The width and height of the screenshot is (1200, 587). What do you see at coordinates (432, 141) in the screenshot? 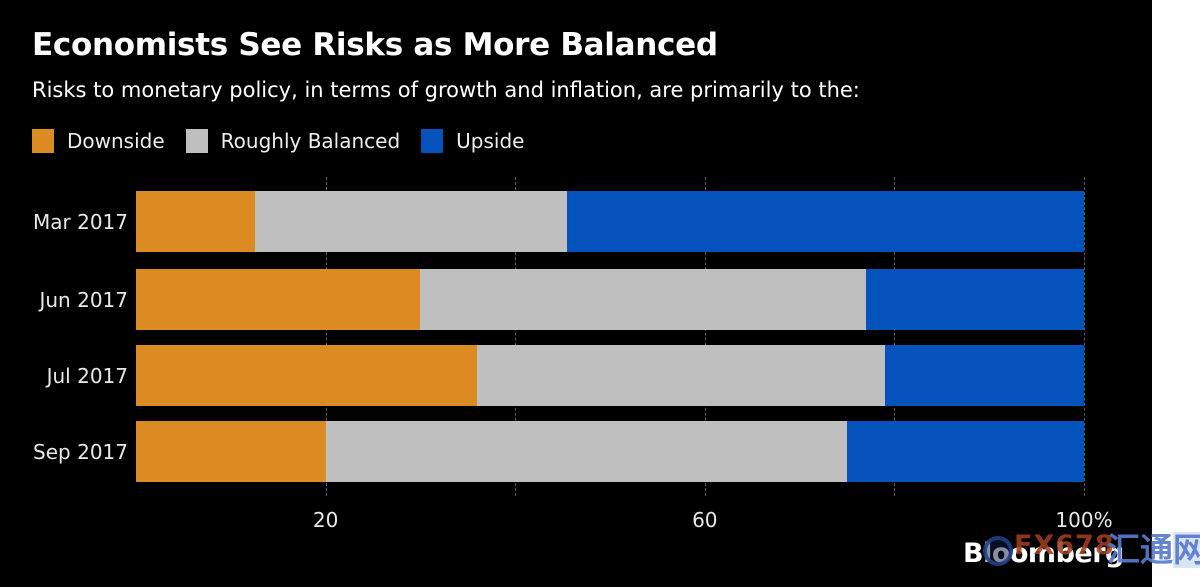
I see `upside-swatch-icon` at bounding box center [432, 141].